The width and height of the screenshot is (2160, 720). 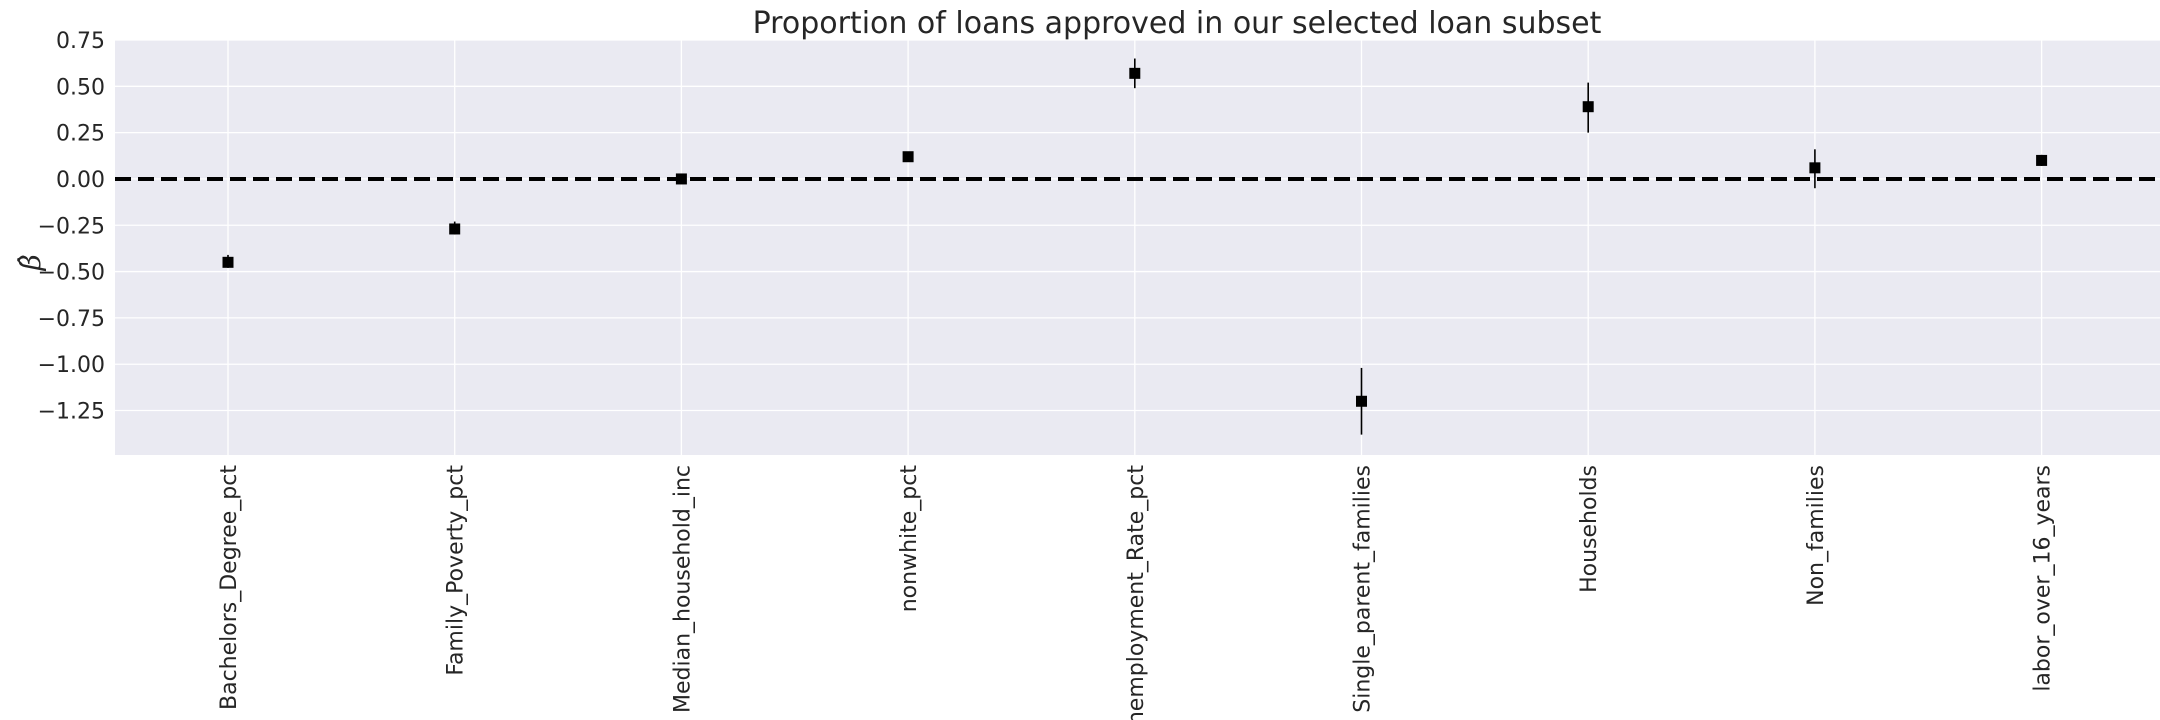 I want to click on y-tick-label: −0.75, so click(x=71, y=319).